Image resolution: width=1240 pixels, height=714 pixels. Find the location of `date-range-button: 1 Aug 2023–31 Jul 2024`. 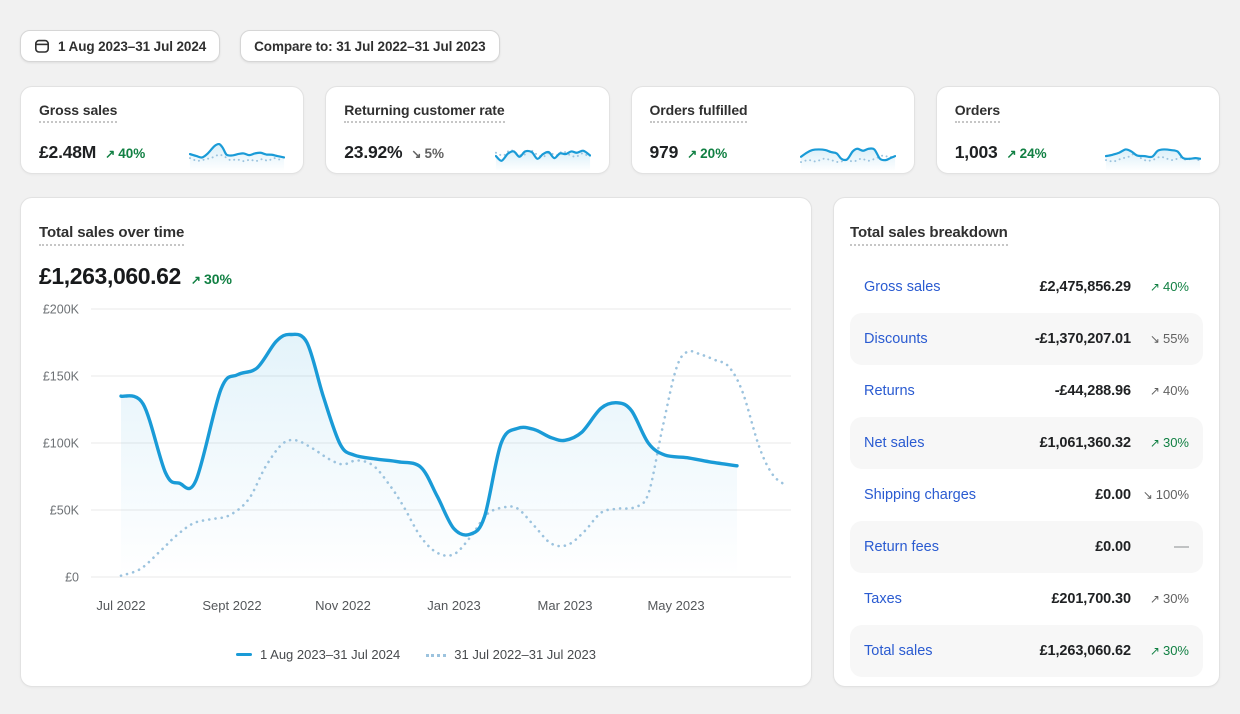

date-range-button: 1 Aug 2023–31 Jul 2024 is located at coordinates (120, 46).